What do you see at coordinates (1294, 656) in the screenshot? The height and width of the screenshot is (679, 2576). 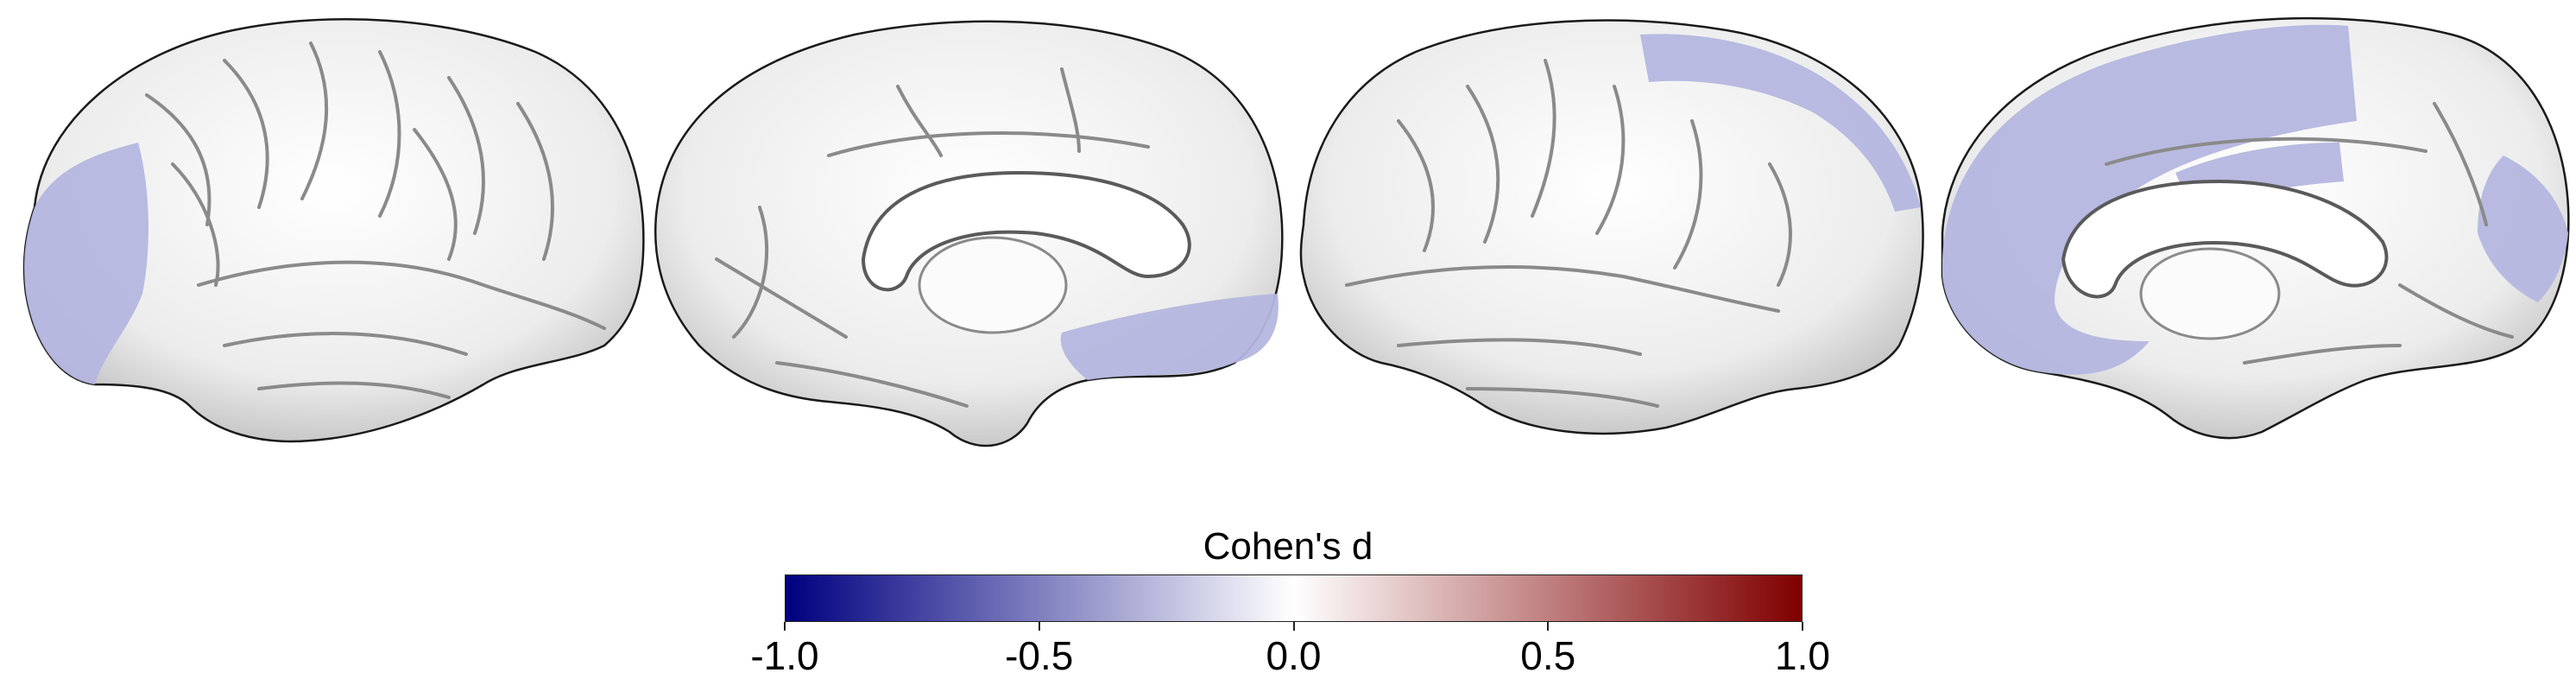 I see `colorbar-tick-label: 0.0` at bounding box center [1294, 656].